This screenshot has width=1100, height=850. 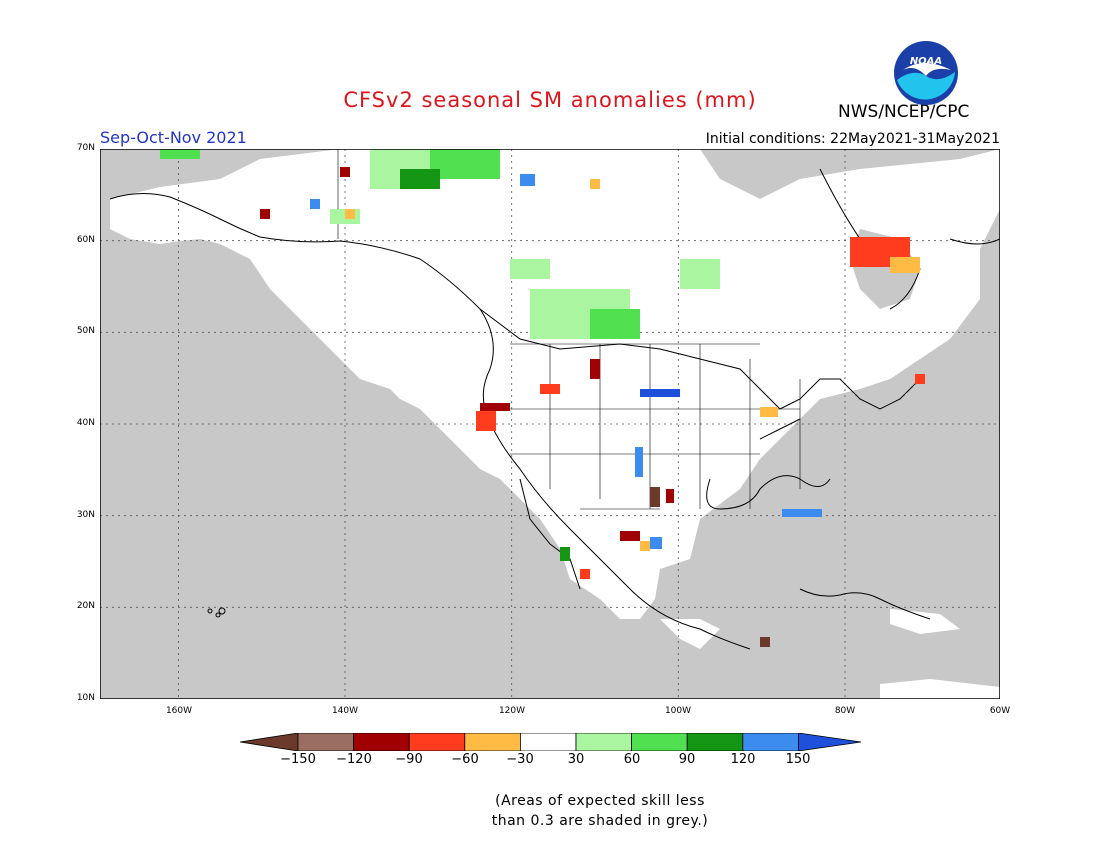 What do you see at coordinates (852, 139) in the screenshot?
I see `initial-conditions-label: Initial conditions: 22May2021-31May2021` at bounding box center [852, 139].